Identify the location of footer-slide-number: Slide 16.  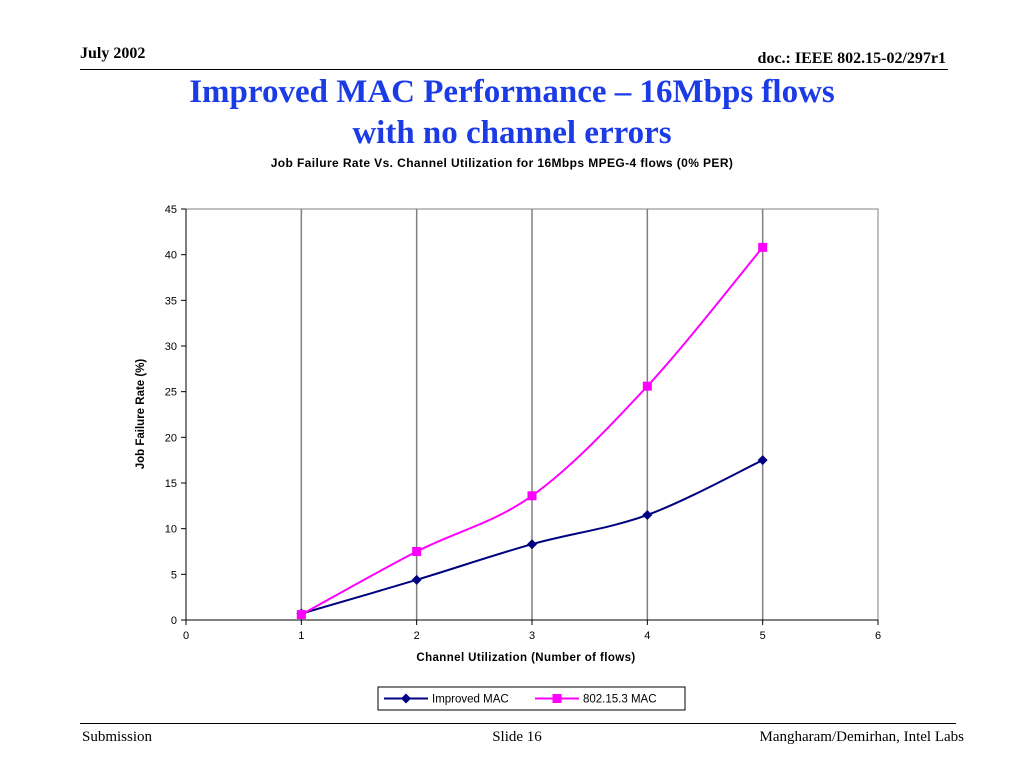
(517, 737).